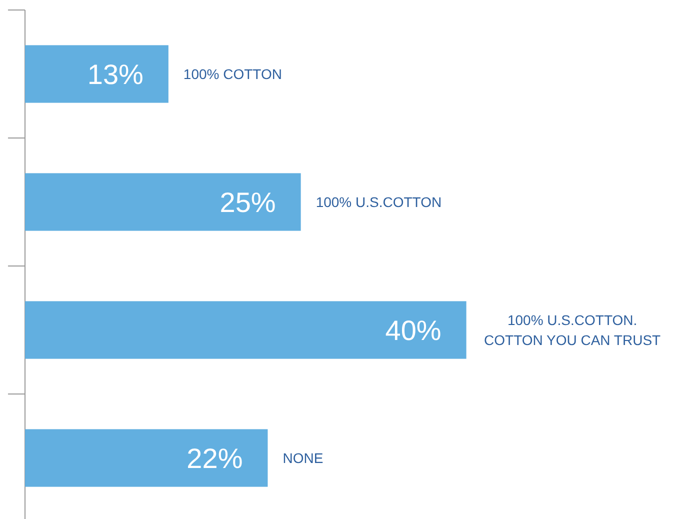 The height and width of the screenshot is (519, 698). Describe the element at coordinates (573, 330) in the screenshot. I see `y-tick-label: 100% U.S.COTTON. COTTON YOU CAN TRUST` at that location.